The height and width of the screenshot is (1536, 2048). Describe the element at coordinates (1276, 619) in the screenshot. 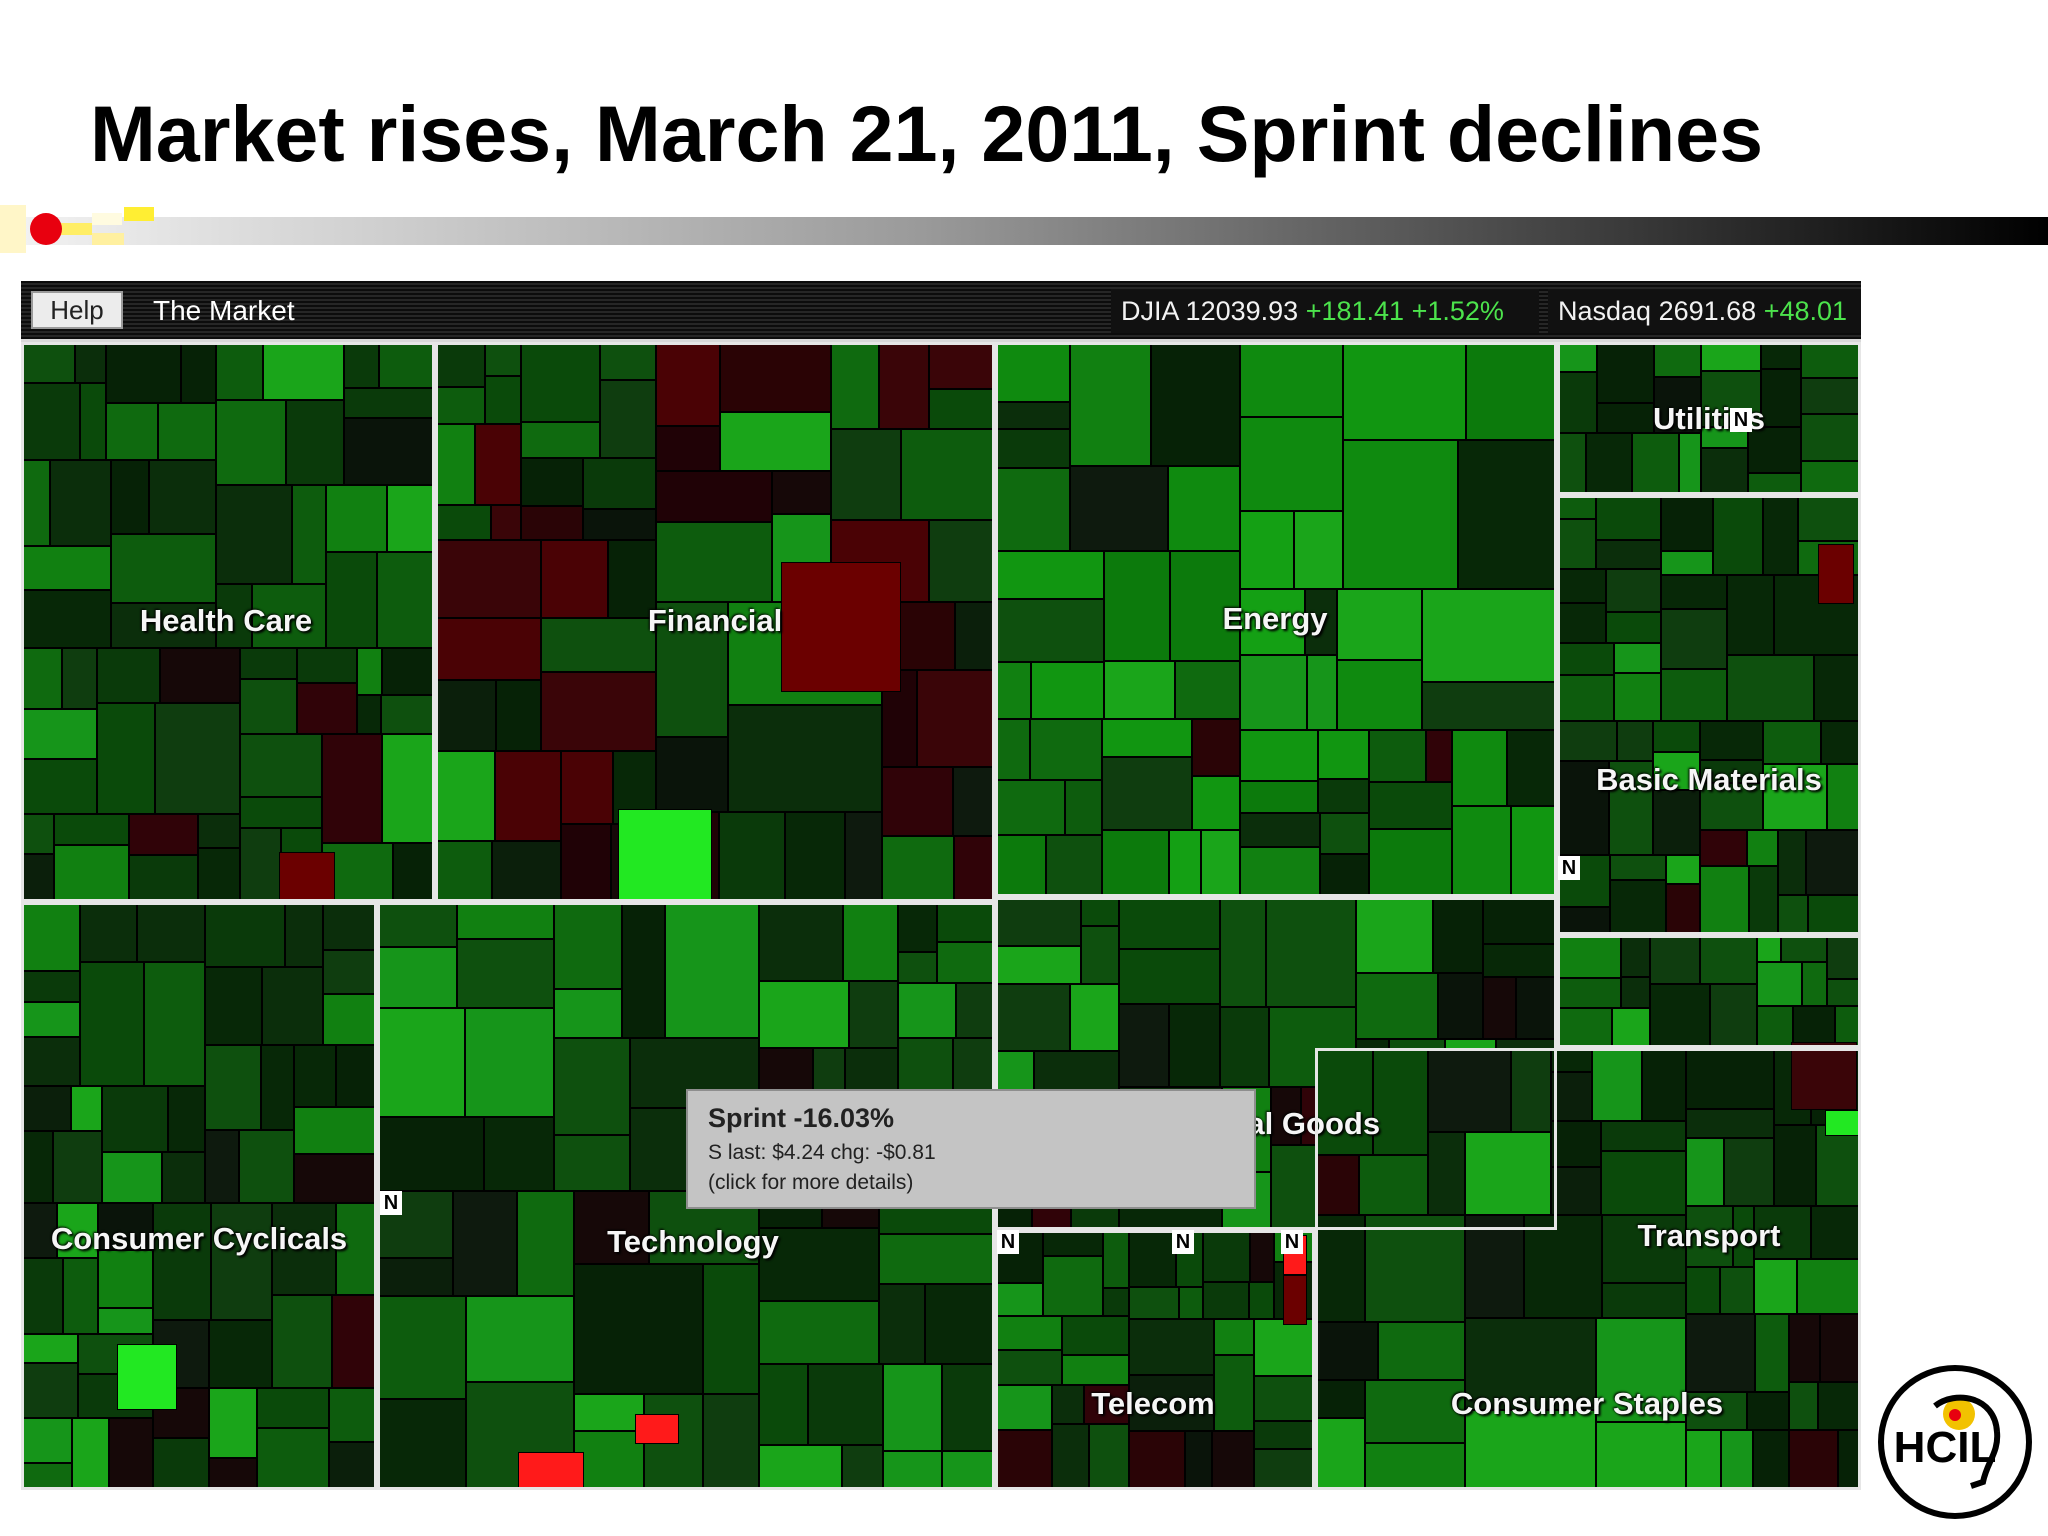

I see `sector-energy` at that location.